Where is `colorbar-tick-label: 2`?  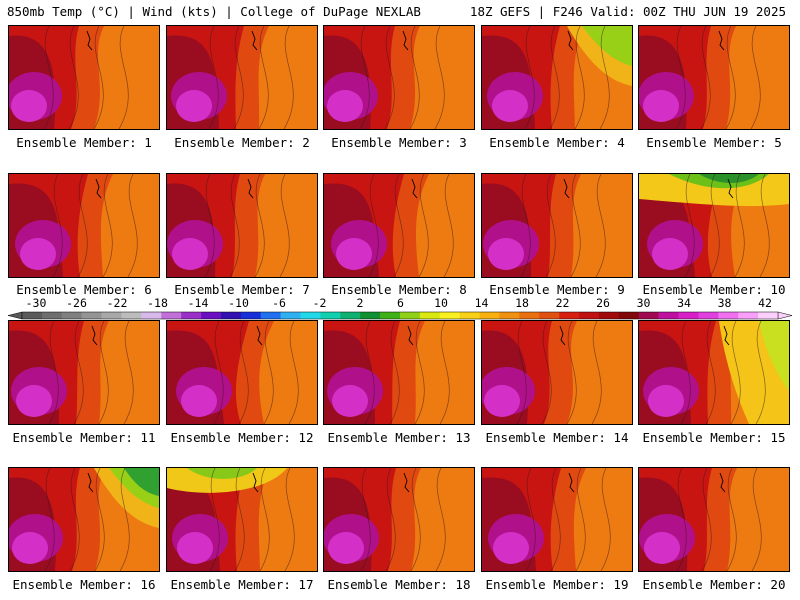 colorbar-tick-label: 2 is located at coordinates (360, 303).